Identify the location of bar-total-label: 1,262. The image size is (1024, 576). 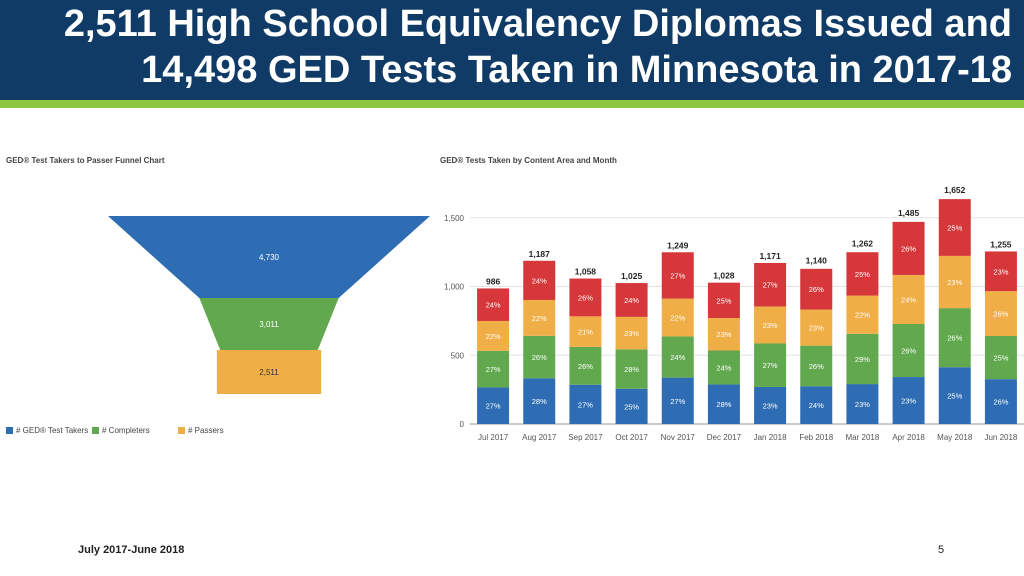
(863, 243).